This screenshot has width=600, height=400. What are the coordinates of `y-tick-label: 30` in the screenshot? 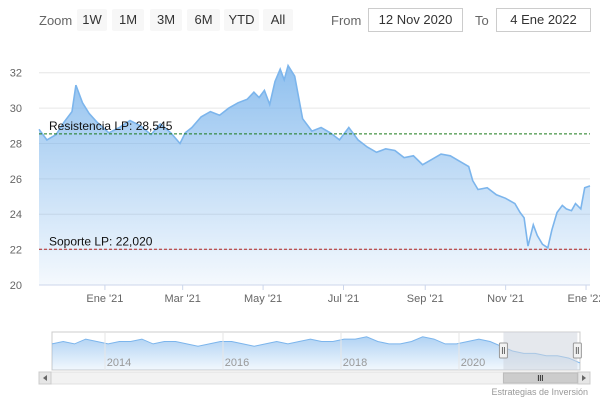 It's located at (16, 109).